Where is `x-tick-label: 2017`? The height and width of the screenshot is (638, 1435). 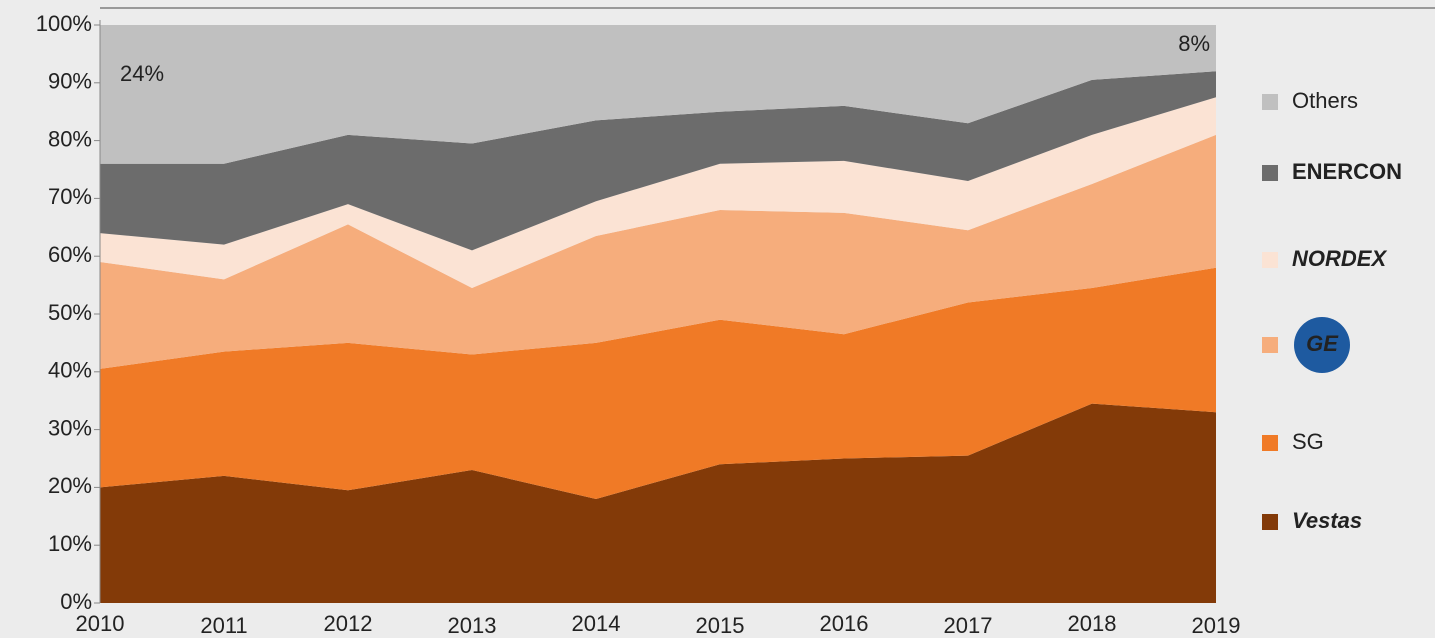 x-tick-label: 2017 is located at coordinates (968, 625).